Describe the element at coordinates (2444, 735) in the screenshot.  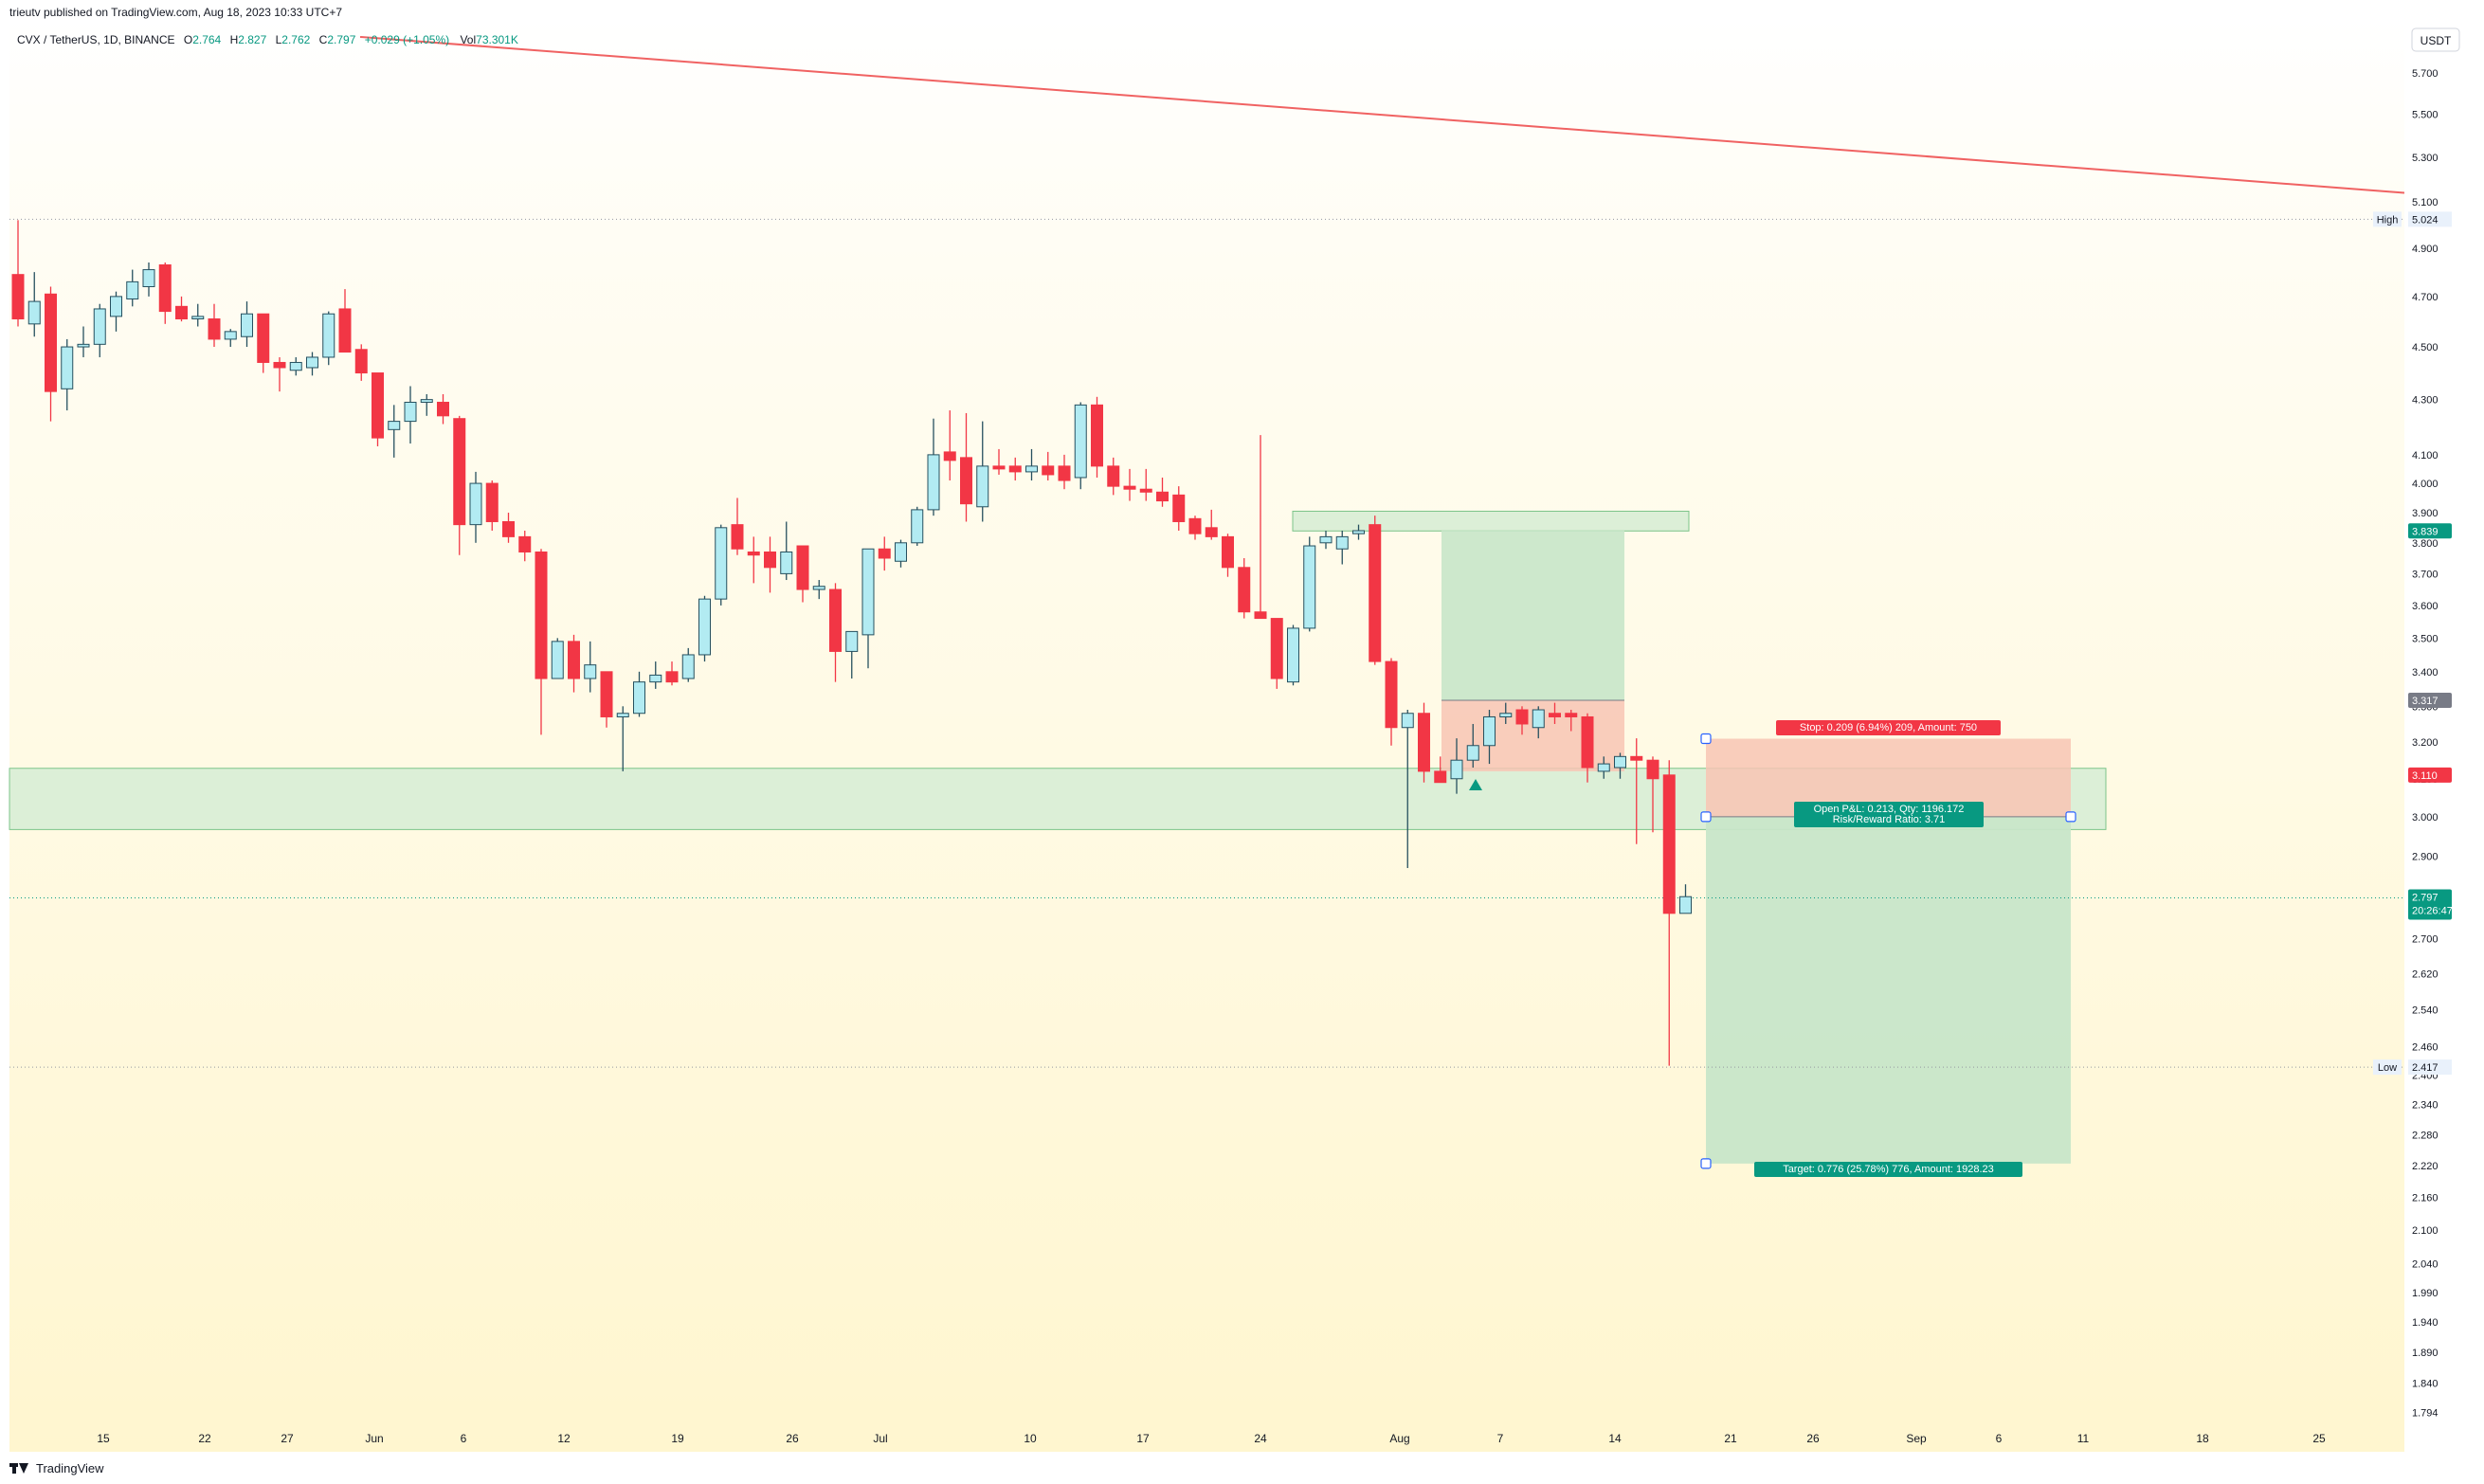
I see `price-axis-background` at that location.